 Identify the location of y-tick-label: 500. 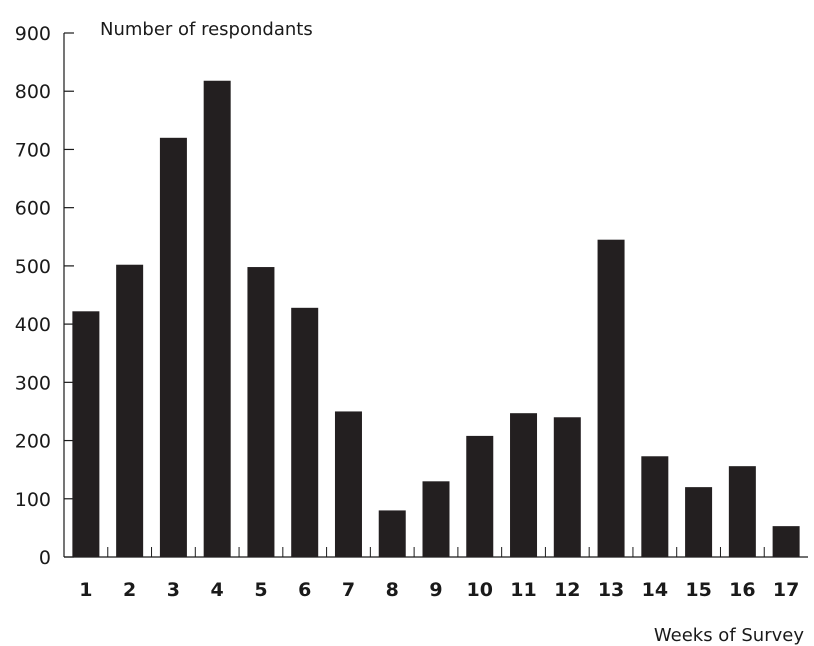
(33, 267).